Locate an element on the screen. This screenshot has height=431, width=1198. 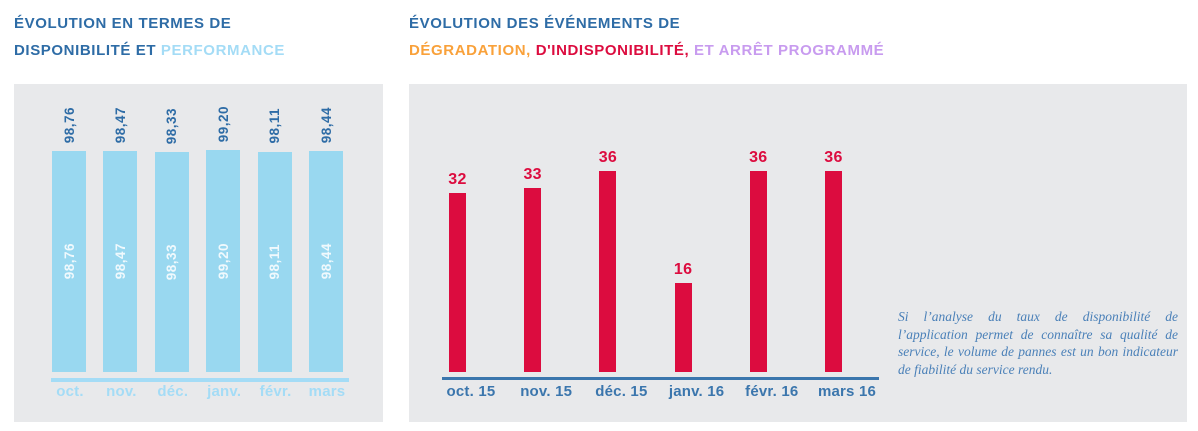
bar-déc. is located at coordinates (171, 262).